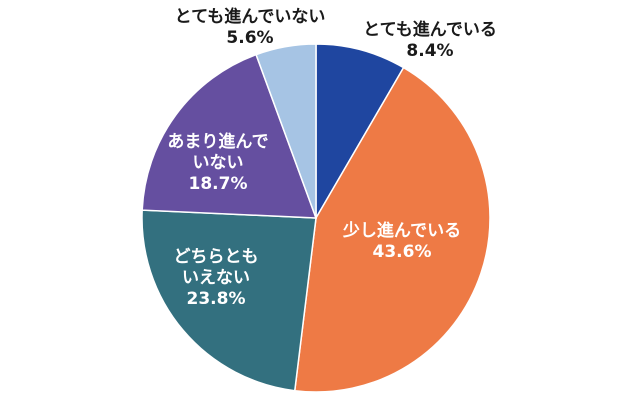  Describe the element at coordinates (218, 184) in the screenshot. I see `slice-value-label: 18.7%` at that location.